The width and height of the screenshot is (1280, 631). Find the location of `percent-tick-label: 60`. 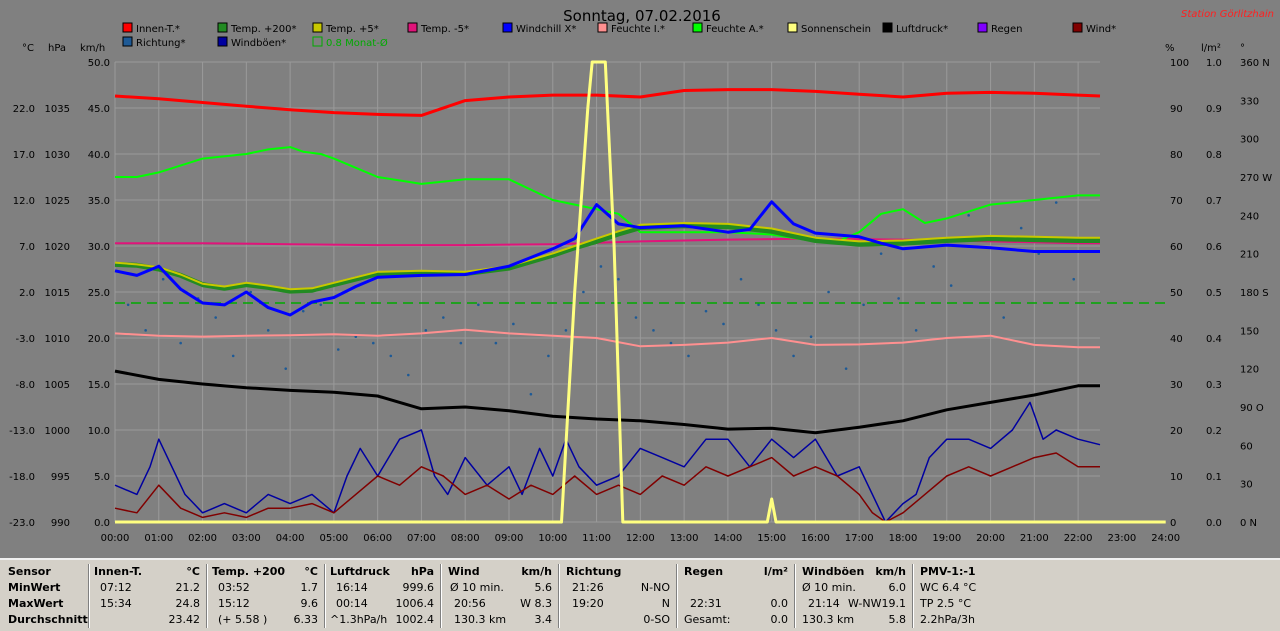

percent-tick-label: 60 is located at coordinates (1176, 247).